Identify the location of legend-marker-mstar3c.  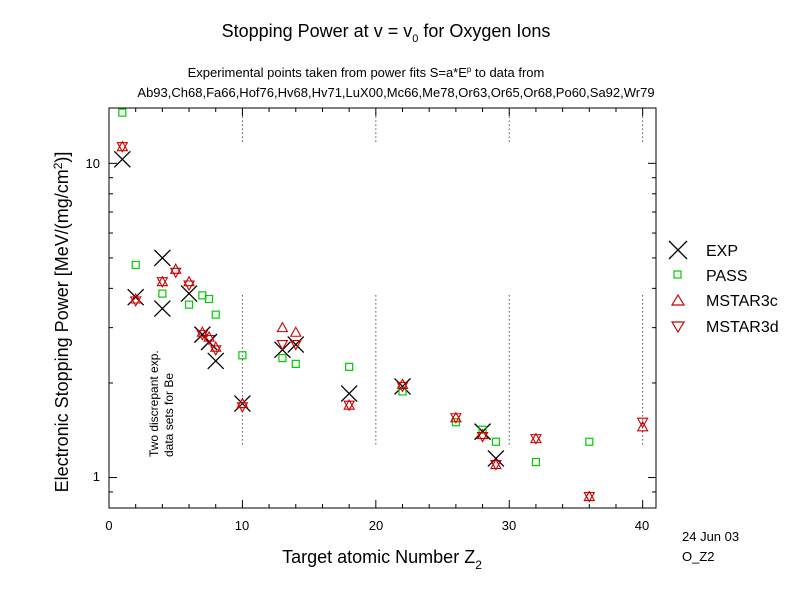
(678, 299).